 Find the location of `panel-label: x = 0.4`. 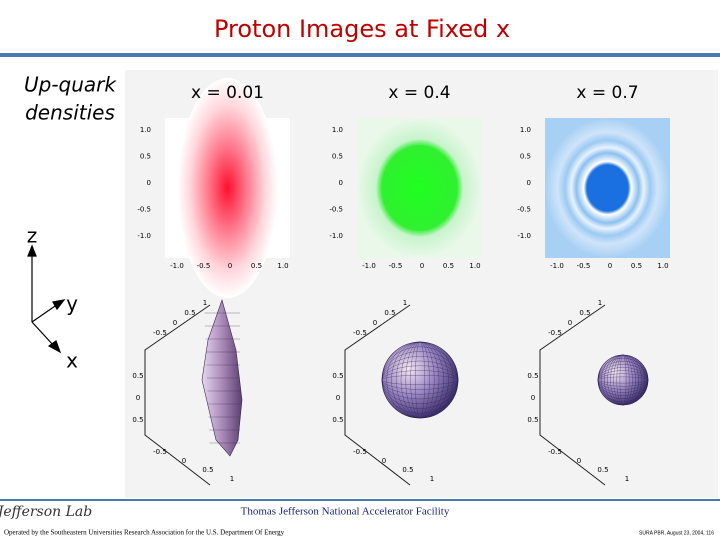

panel-label: x = 0.4 is located at coordinates (419, 93).